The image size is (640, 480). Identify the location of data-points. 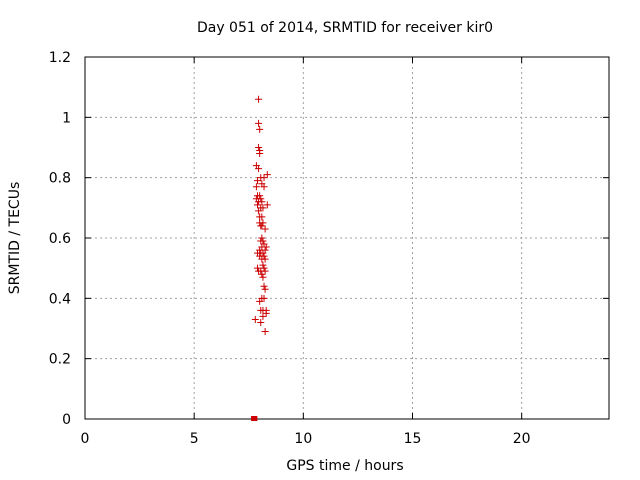
(261, 258).